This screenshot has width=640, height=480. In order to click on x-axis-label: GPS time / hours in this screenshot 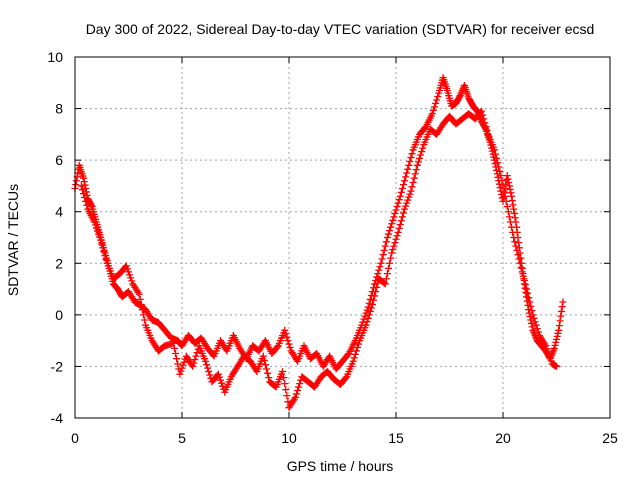, I will do `click(340, 466)`.